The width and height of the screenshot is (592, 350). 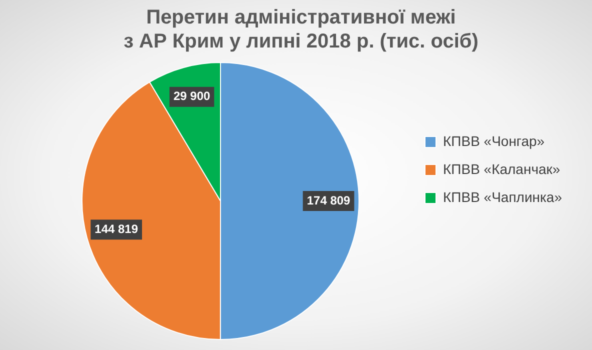 What do you see at coordinates (116, 229) in the screenshot?
I see `data-label: 144 819` at bounding box center [116, 229].